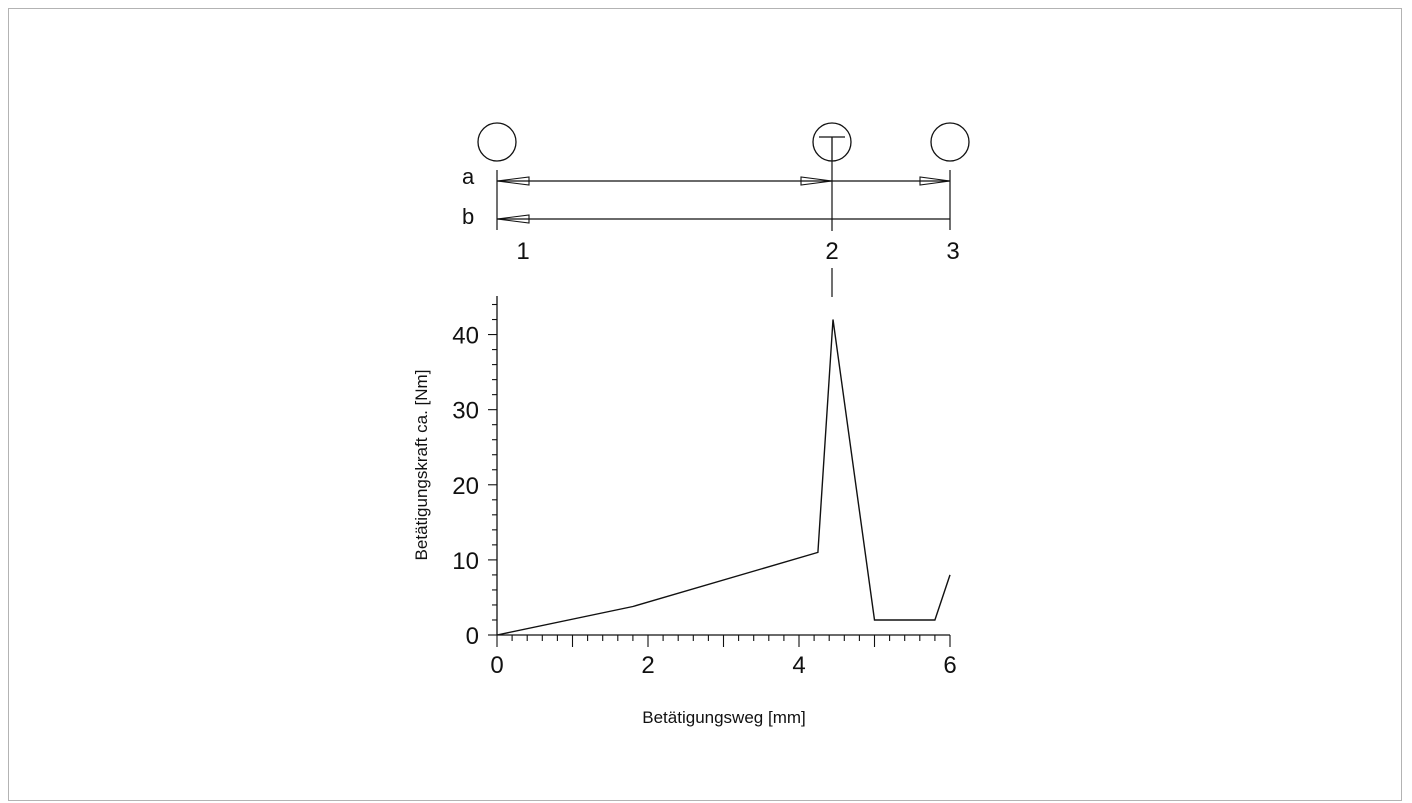 The image size is (1412, 803). Describe the element at coordinates (468, 176) in the screenshot. I see `row-label-a: a` at that location.